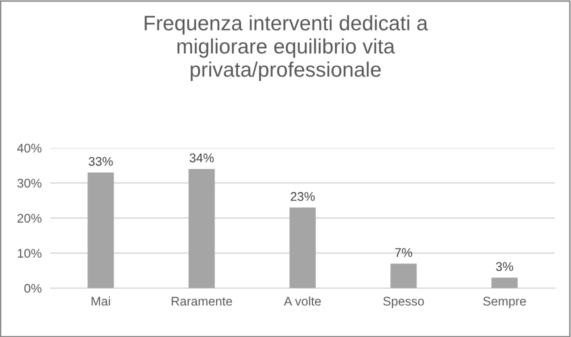 This screenshot has height=337, width=571. What do you see at coordinates (302, 301) in the screenshot?
I see `x-tick-label: A volte` at bounding box center [302, 301].